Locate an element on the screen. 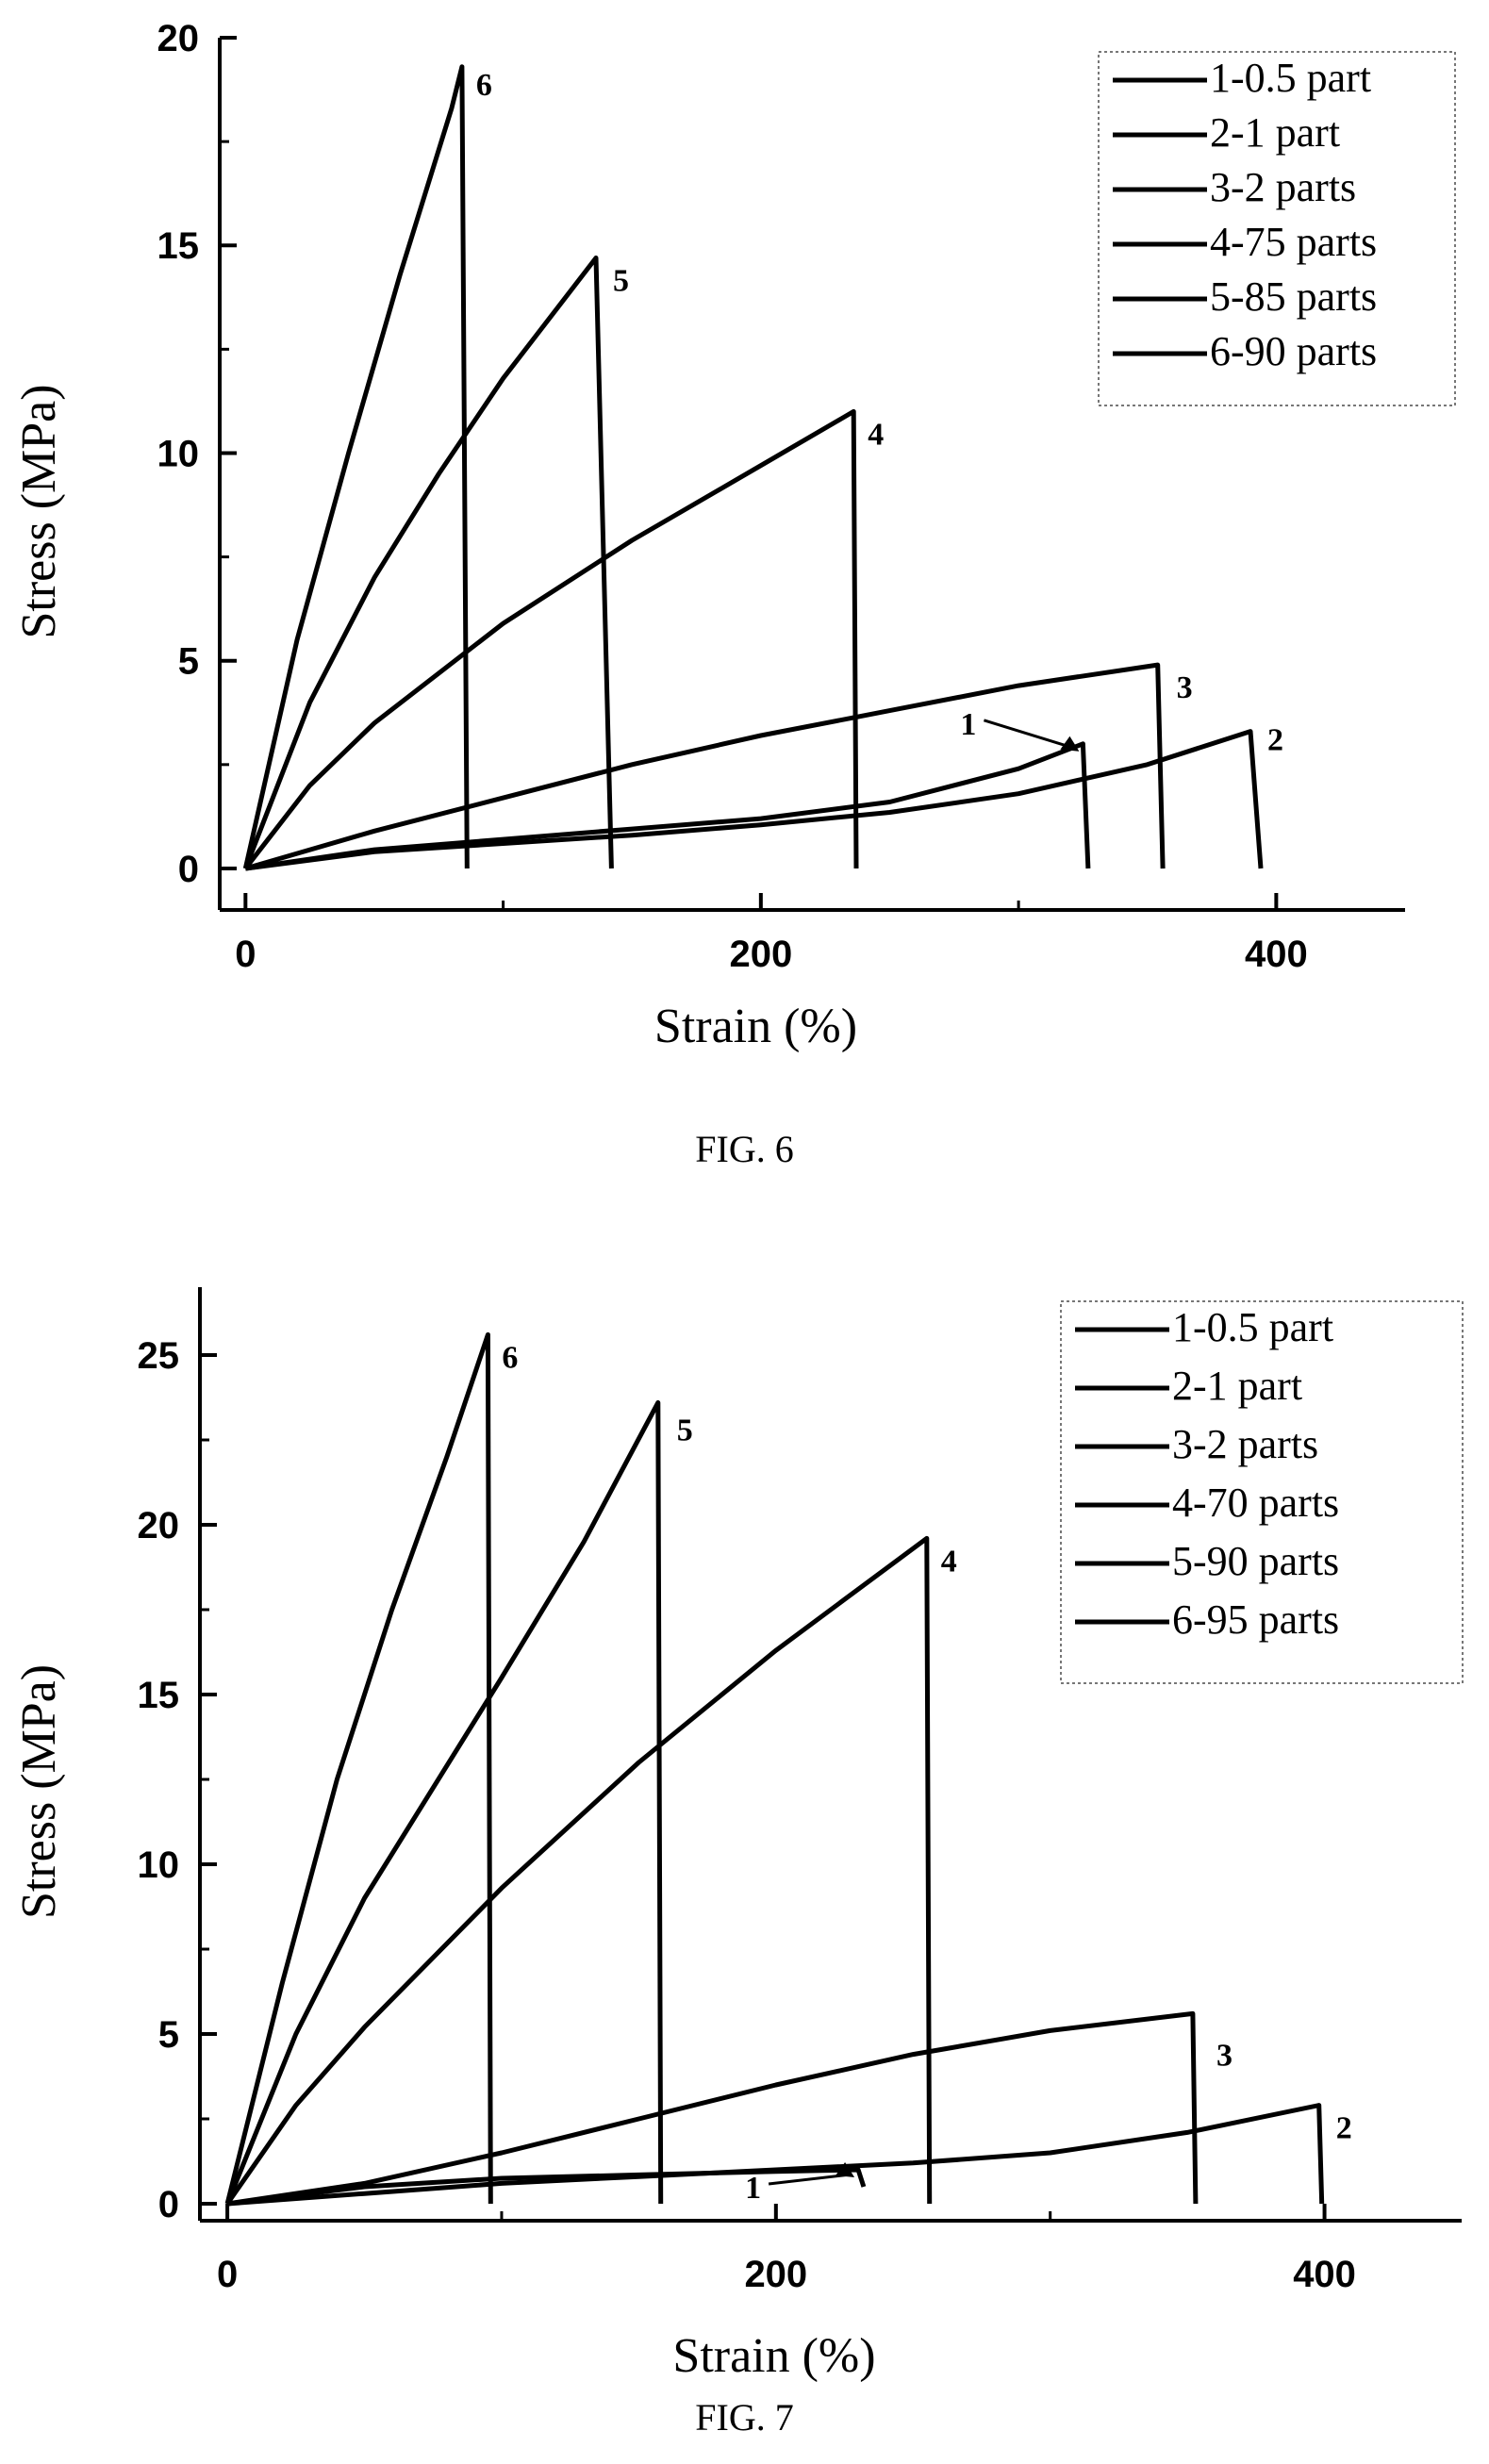  fig7-x-tick-label: 200 is located at coordinates (776, 2274).